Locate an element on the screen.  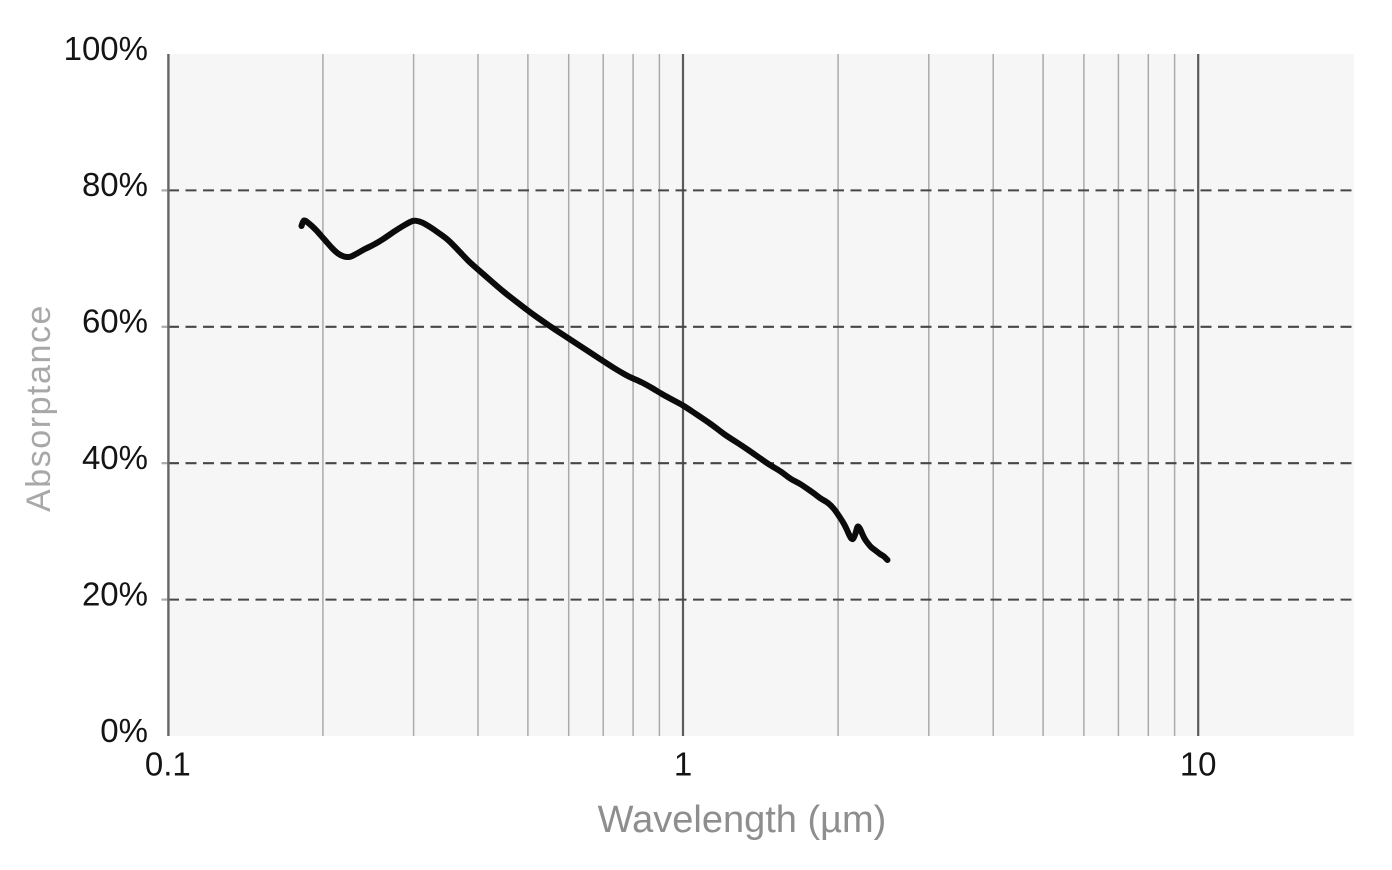
svg-text: 0.1 is located at coordinates (168, 764).